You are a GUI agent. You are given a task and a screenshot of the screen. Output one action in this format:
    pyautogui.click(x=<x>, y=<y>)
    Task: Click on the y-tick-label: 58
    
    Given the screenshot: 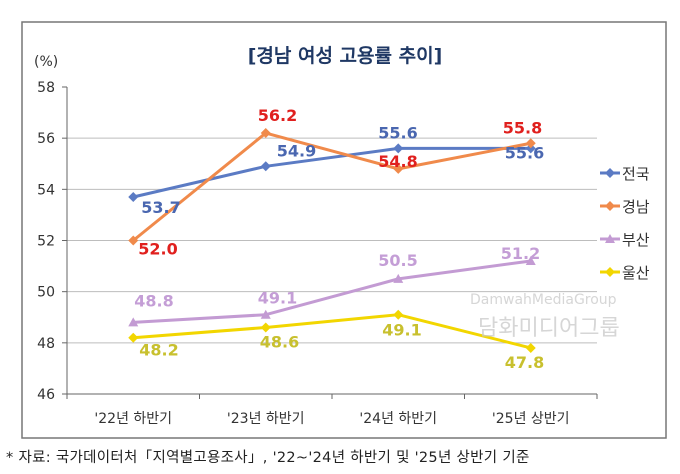 What is the action you would take?
    pyautogui.click(x=46, y=88)
    